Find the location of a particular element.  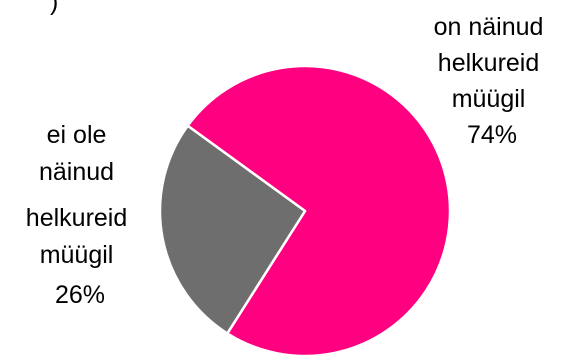

slice-label-74-line: on näinud is located at coordinates (489, 27).